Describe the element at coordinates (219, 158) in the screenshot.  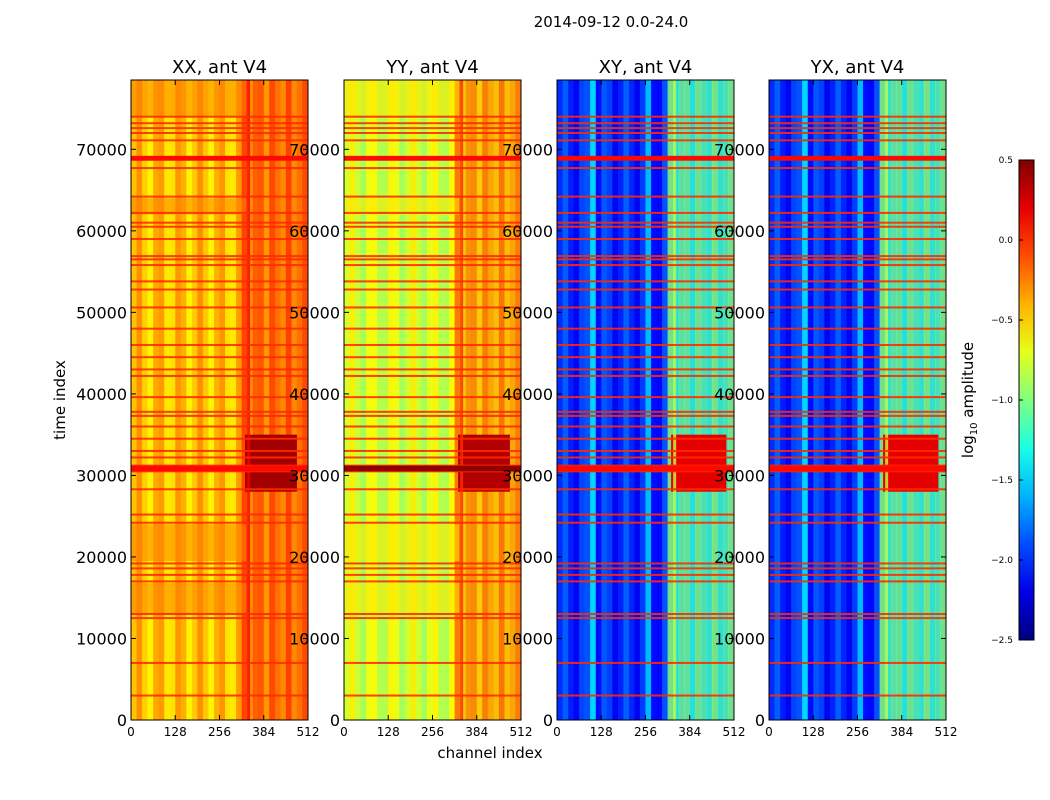
I see `flagged-band` at that location.